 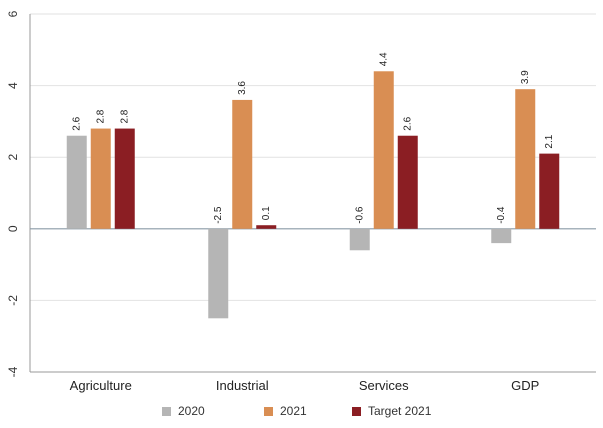 What do you see at coordinates (383, 59) in the screenshot?
I see `data-label: 4.4` at bounding box center [383, 59].